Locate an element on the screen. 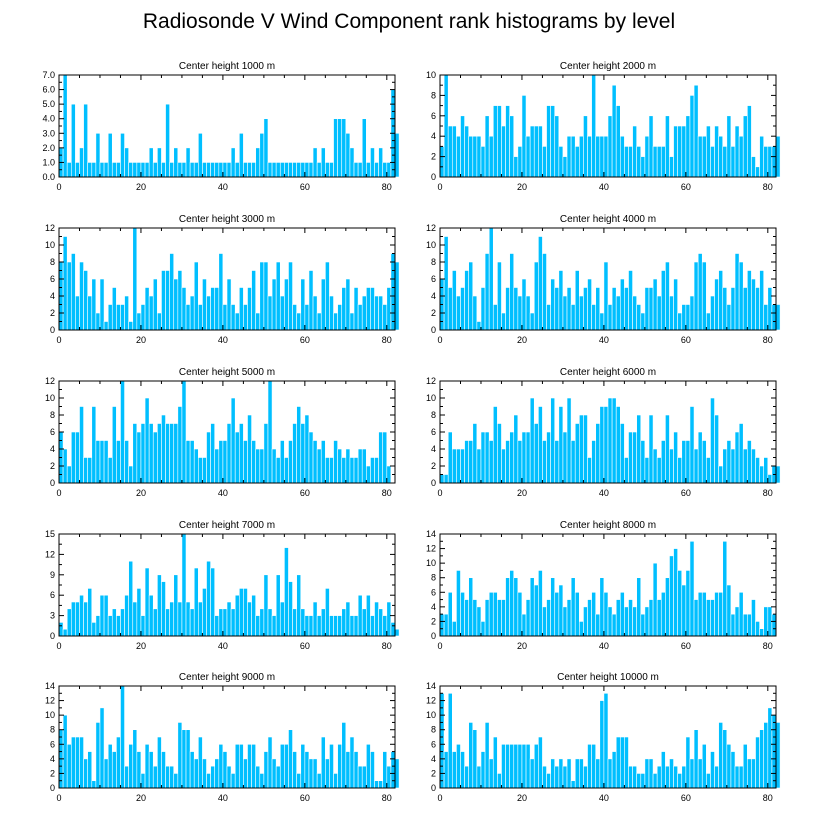  x-tick-label: 0 is located at coordinates (439, 187).